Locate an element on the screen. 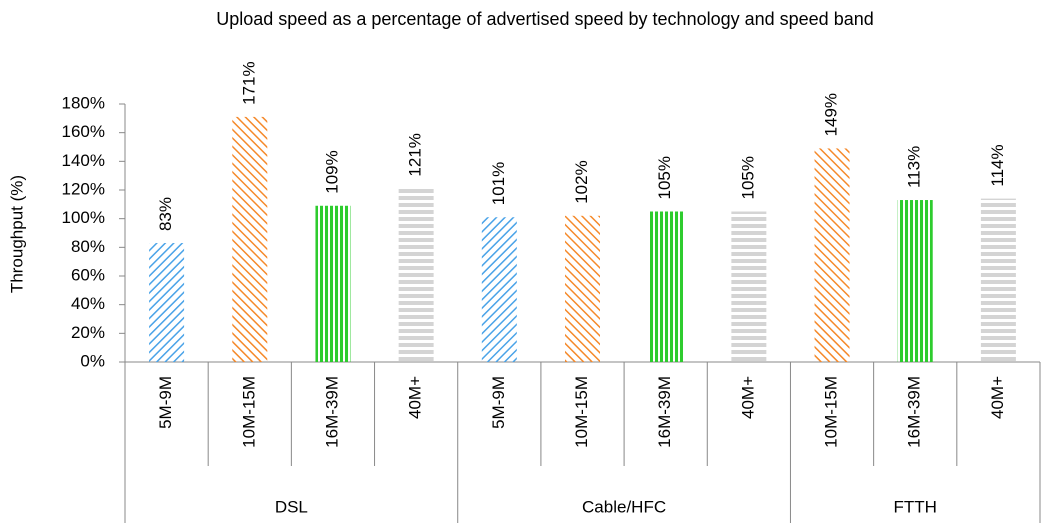  value-label: 83% is located at coordinates (165, 214).